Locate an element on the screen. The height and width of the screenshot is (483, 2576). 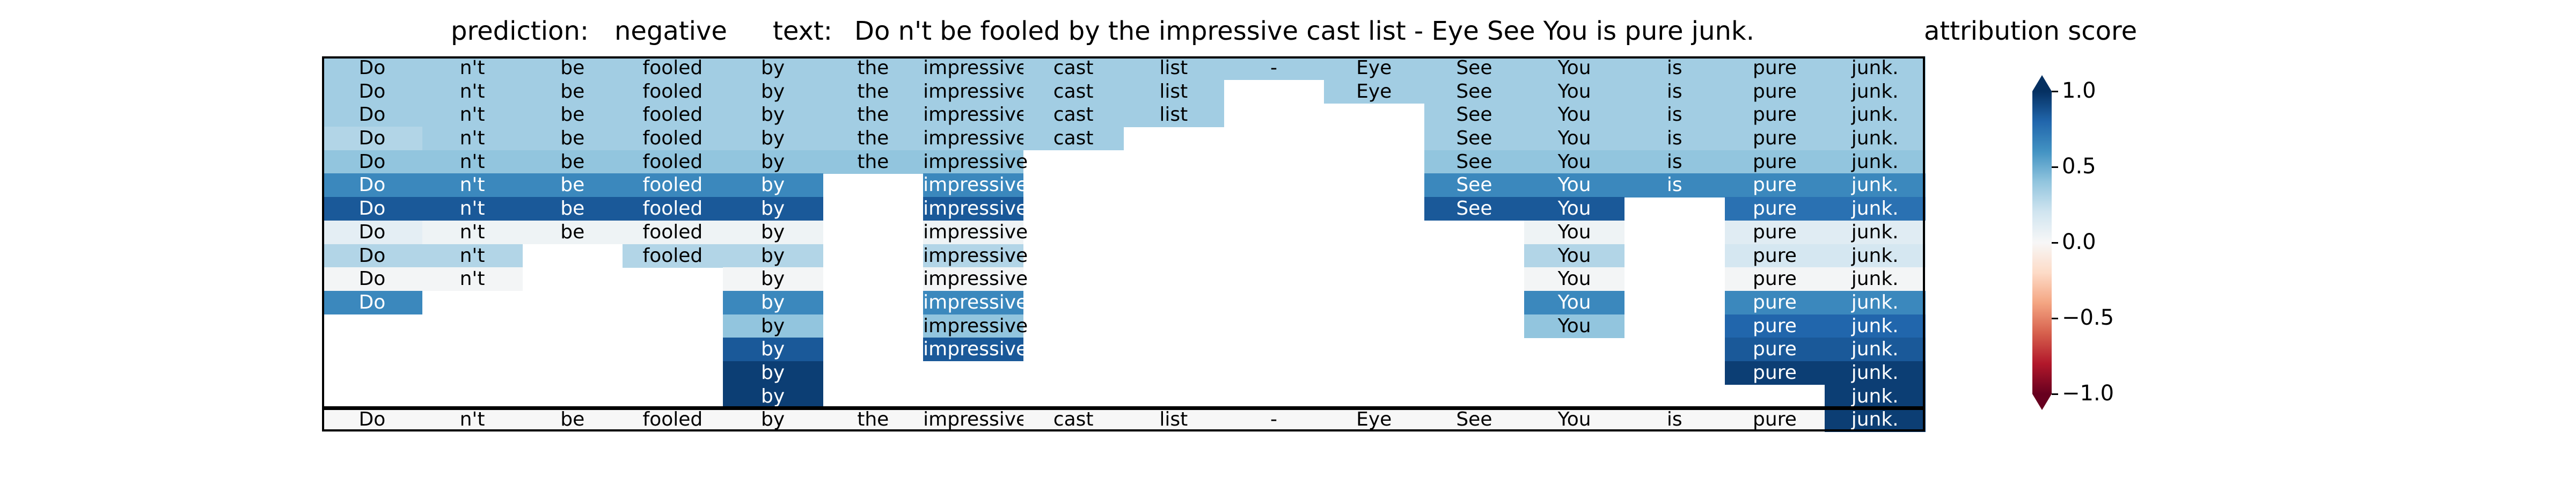
colorbar-bottom-arrow is located at coordinates (2042, 402).